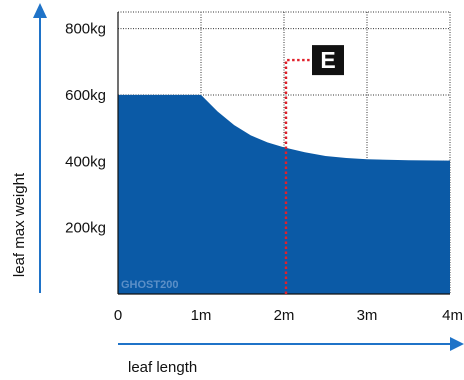 The width and height of the screenshot is (464, 380). I want to click on x-axis-title: leaf length, so click(162, 367).